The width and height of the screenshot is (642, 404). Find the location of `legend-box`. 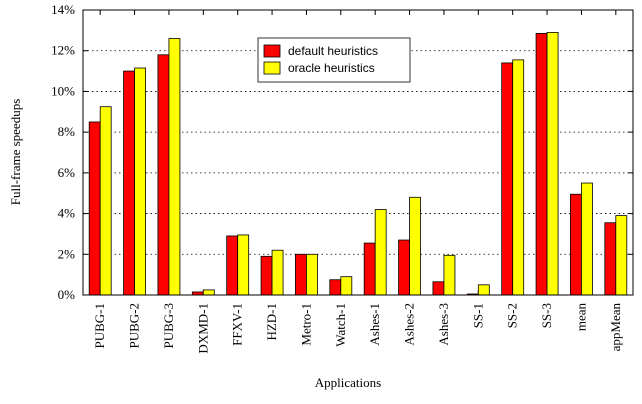

legend-box is located at coordinates (334, 60).